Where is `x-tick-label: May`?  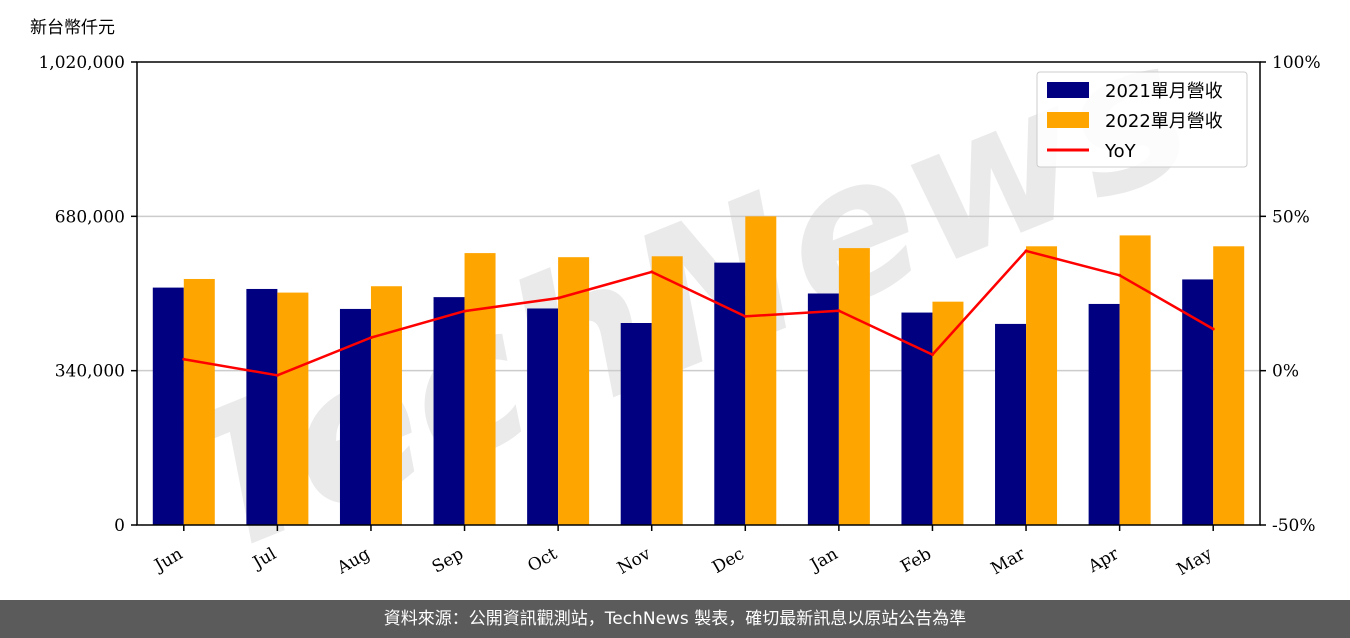 x-tick-label: May is located at coordinates (1195, 562).